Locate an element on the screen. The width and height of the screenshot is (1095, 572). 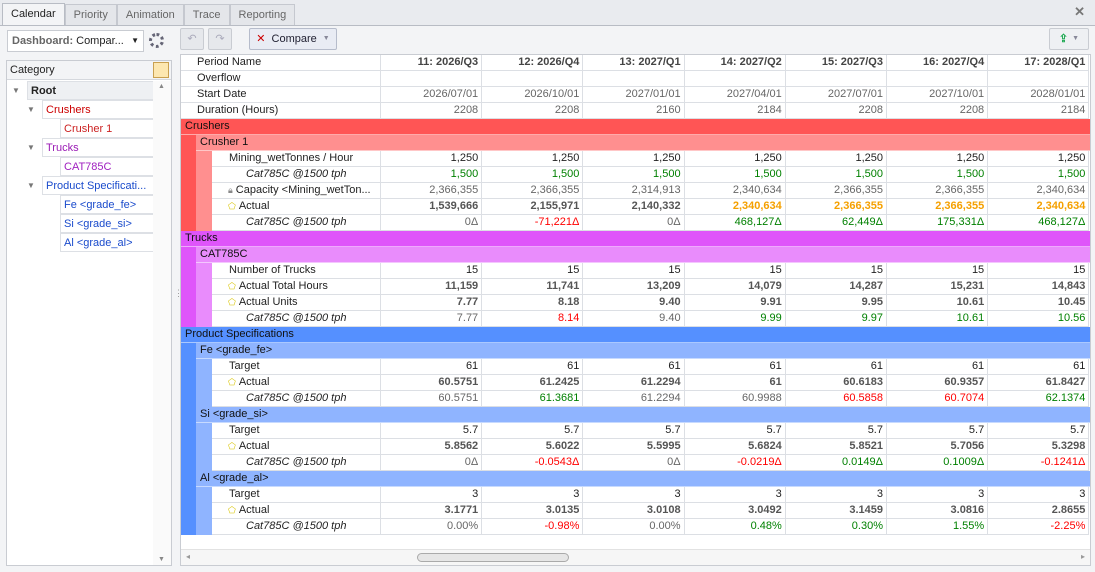
group-label: Trucks is located at coordinates (635, 239).